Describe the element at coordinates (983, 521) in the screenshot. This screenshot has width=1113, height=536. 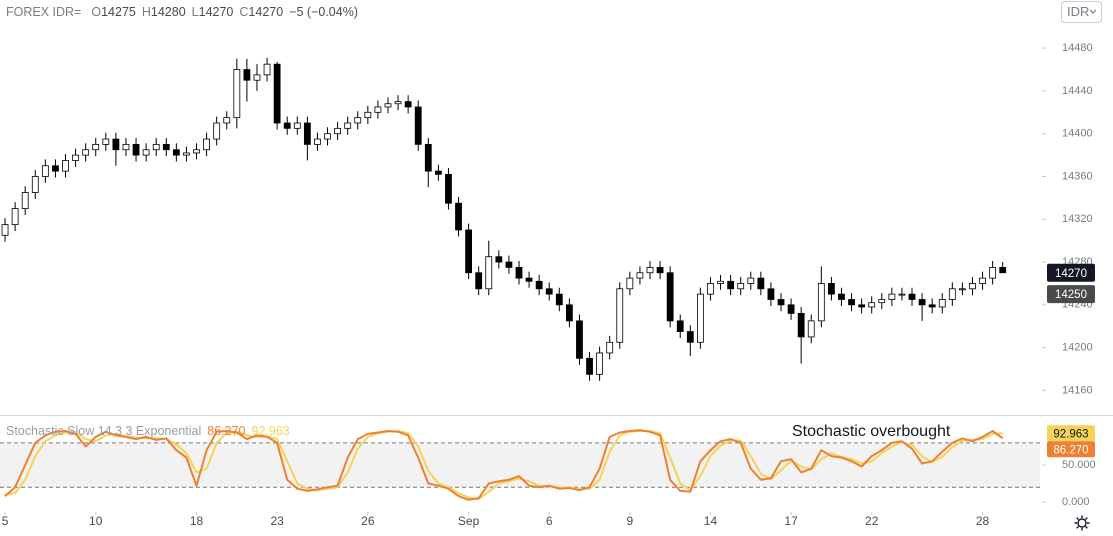
I see `x-tick-label: 28` at that location.